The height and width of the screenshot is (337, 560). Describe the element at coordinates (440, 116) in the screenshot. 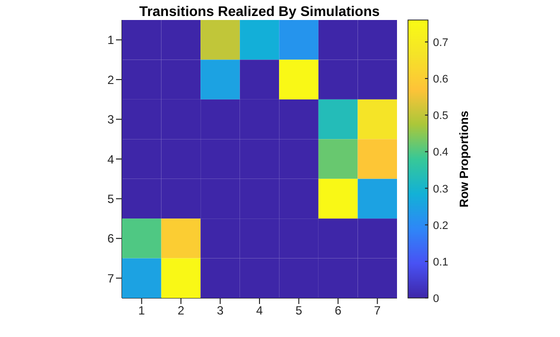

I see `color-bar-label: 0.5` at that location.